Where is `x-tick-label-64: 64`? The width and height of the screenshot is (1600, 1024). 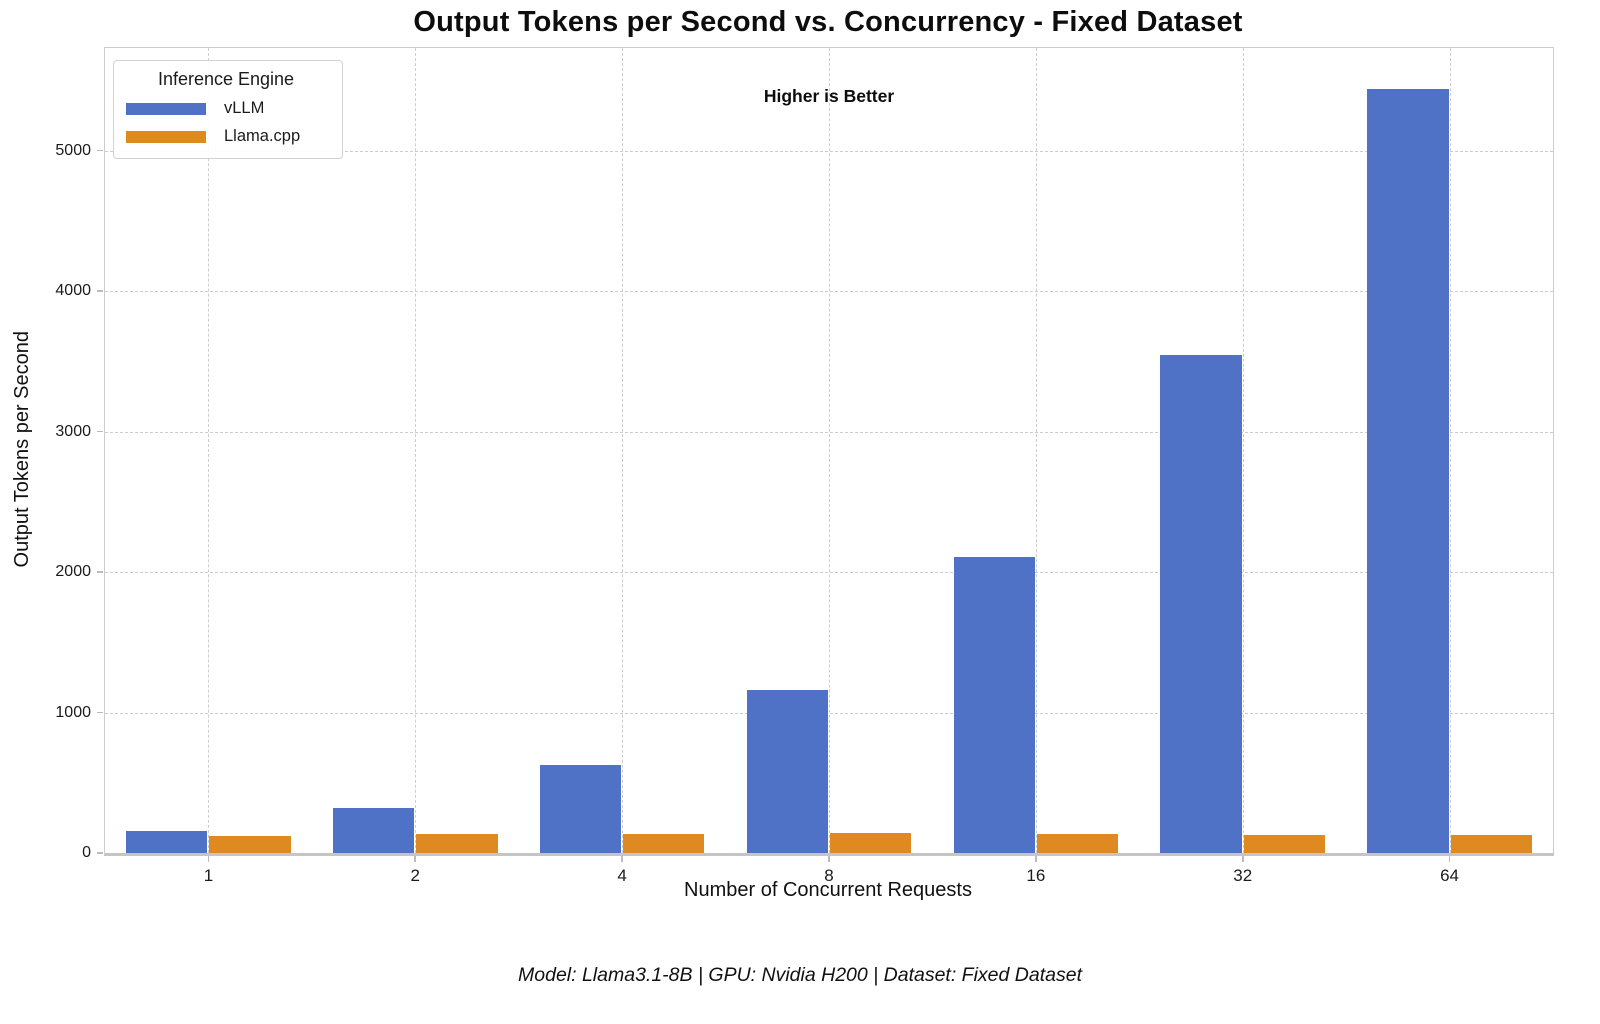 x-tick-label-64: 64 is located at coordinates (1450, 875).